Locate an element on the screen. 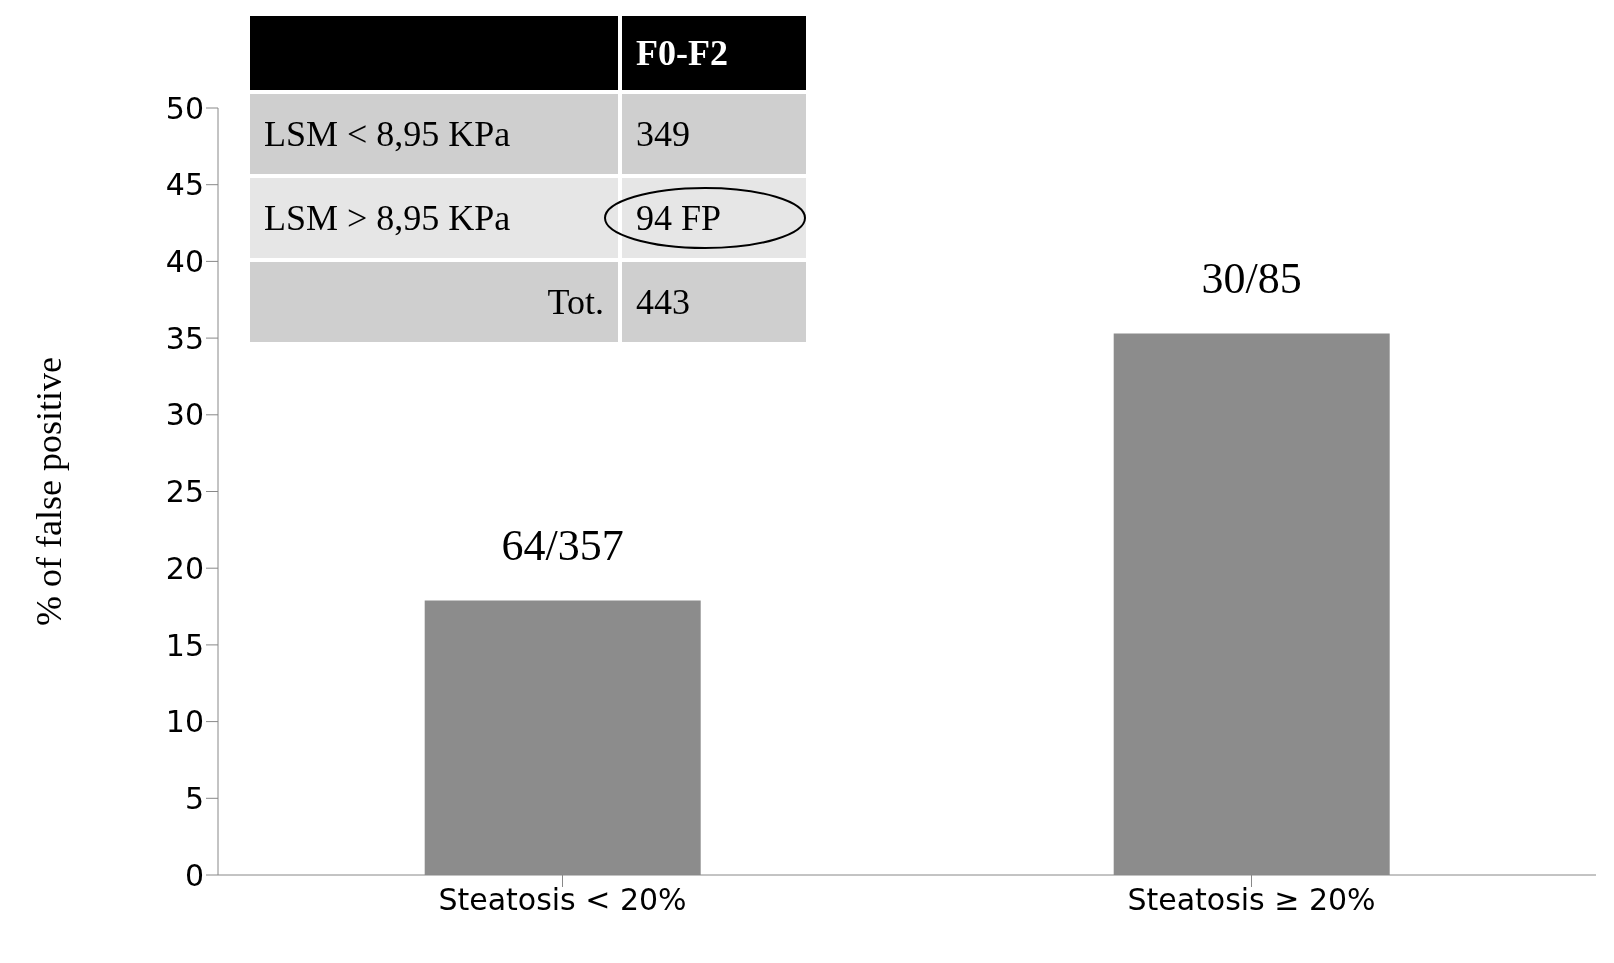 The image size is (1614, 963). y-tick-label: 50 is located at coordinates (184, 108).